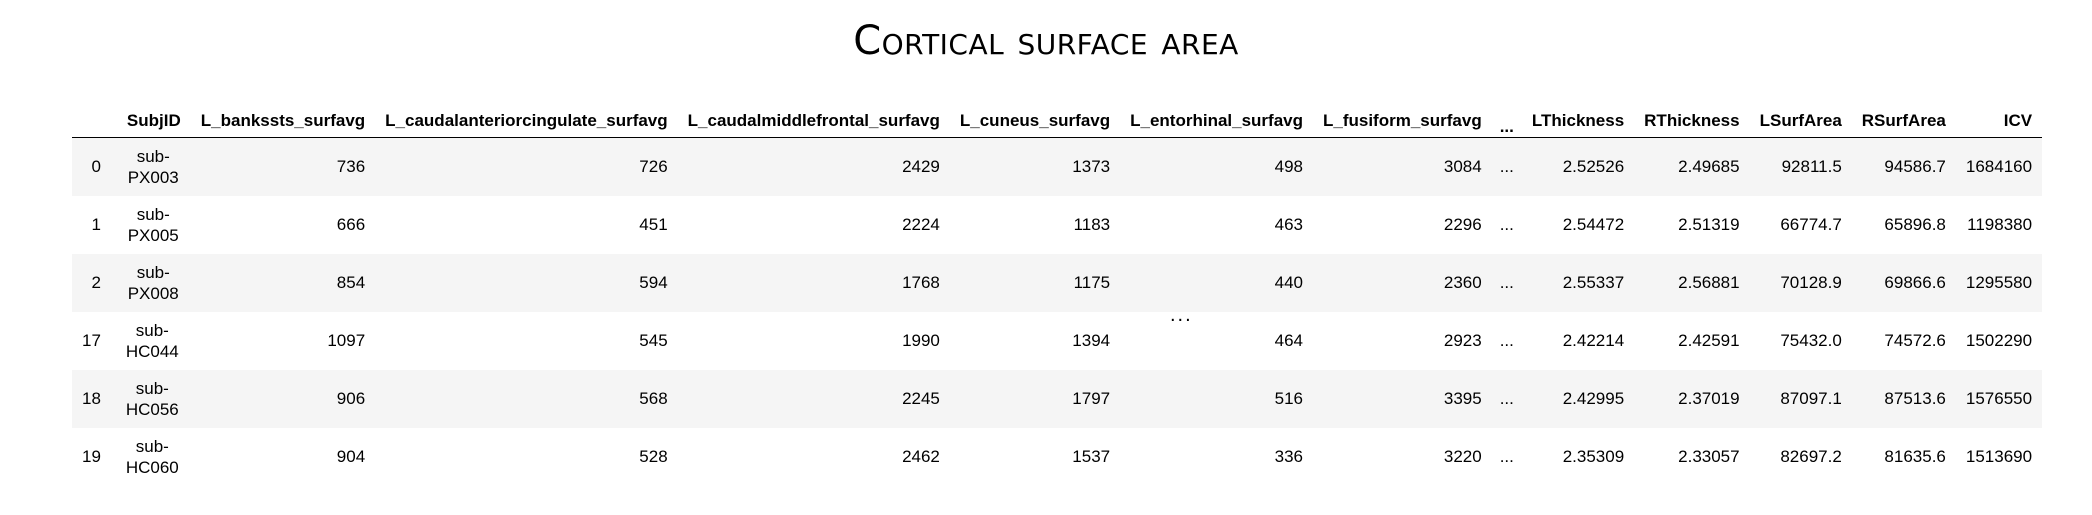 This screenshot has width=2092, height=515. What do you see at coordinates (526, 283) in the screenshot?
I see `table-cell: 594` at bounding box center [526, 283].